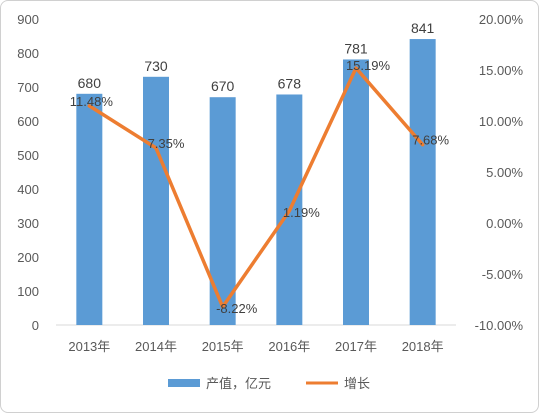  What do you see at coordinates (501, 121) in the screenshot?
I see `right-tick-label: 10.00%` at bounding box center [501, 121].